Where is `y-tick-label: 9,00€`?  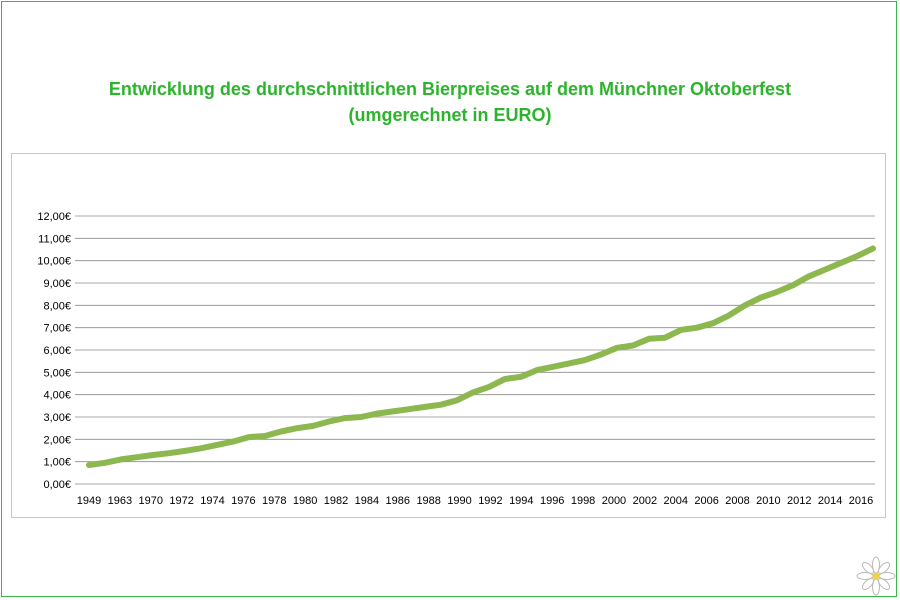
y-tick-label: 9,00€ is located at coordinates (57, 284).